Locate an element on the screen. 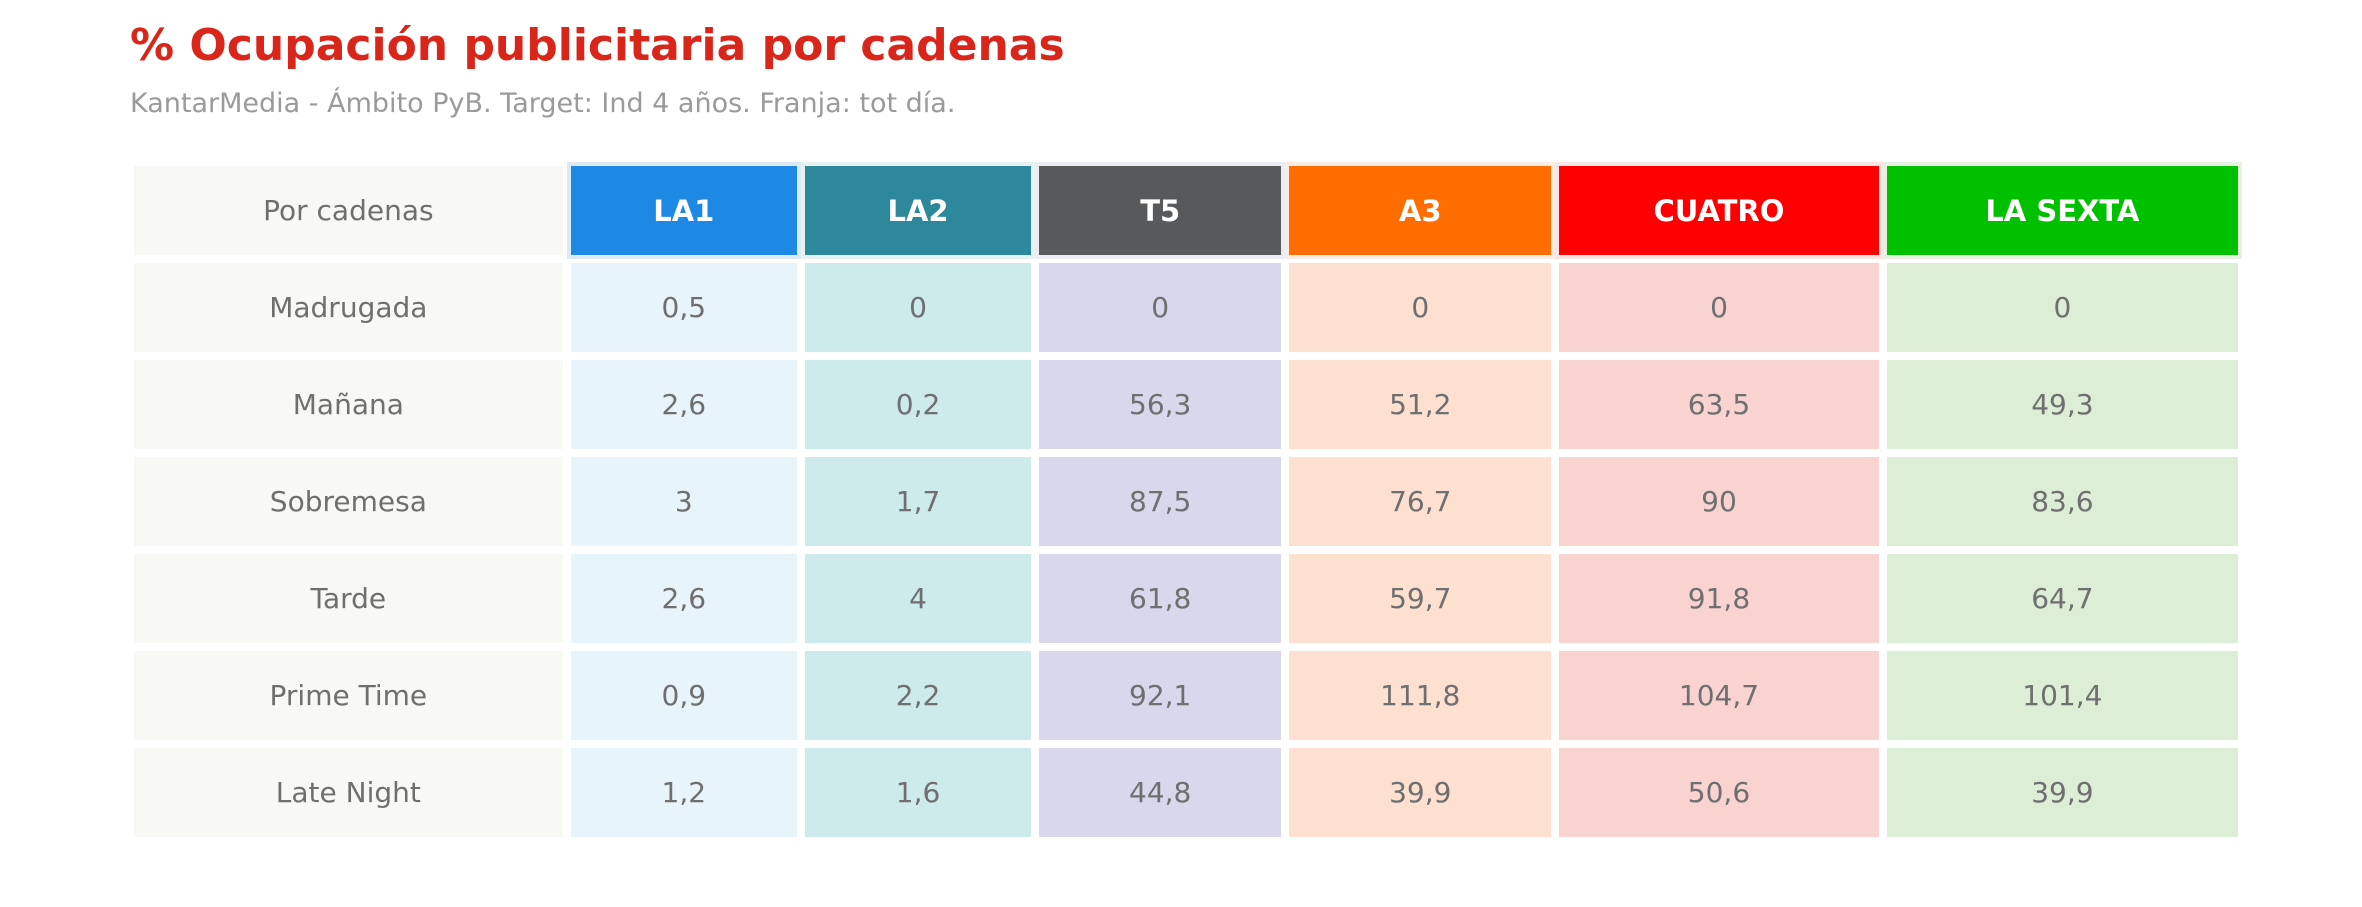 The image size is (2362, 907). value-cell: 0,2 is located at coordinates (918, 404).